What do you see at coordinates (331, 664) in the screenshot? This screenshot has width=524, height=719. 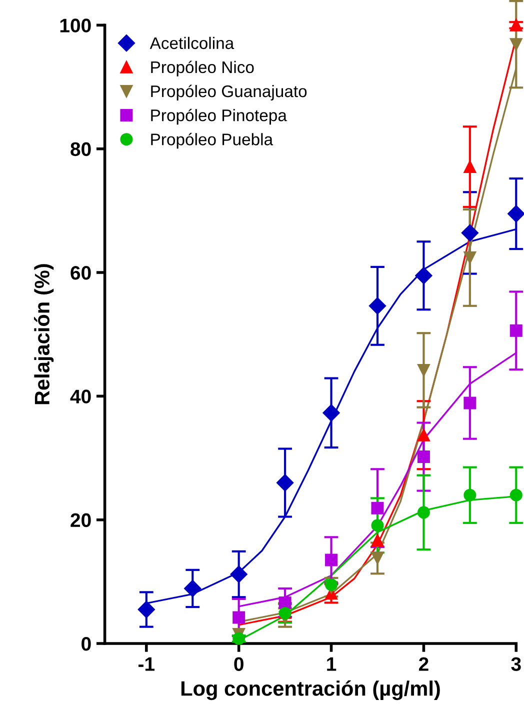 I see `x-tick-label: 1` at bounding box center [331, 664].